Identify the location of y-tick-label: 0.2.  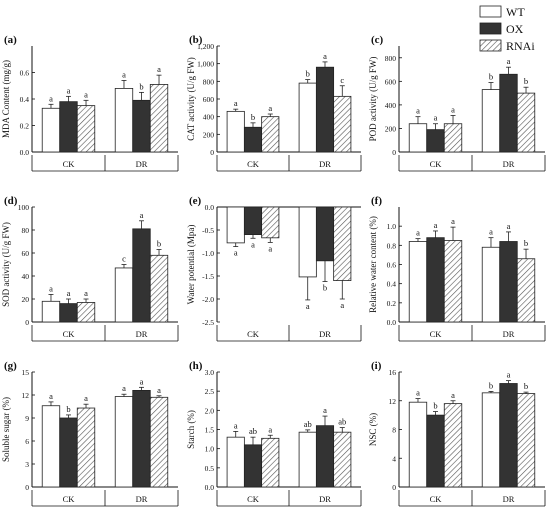
(25, 126).